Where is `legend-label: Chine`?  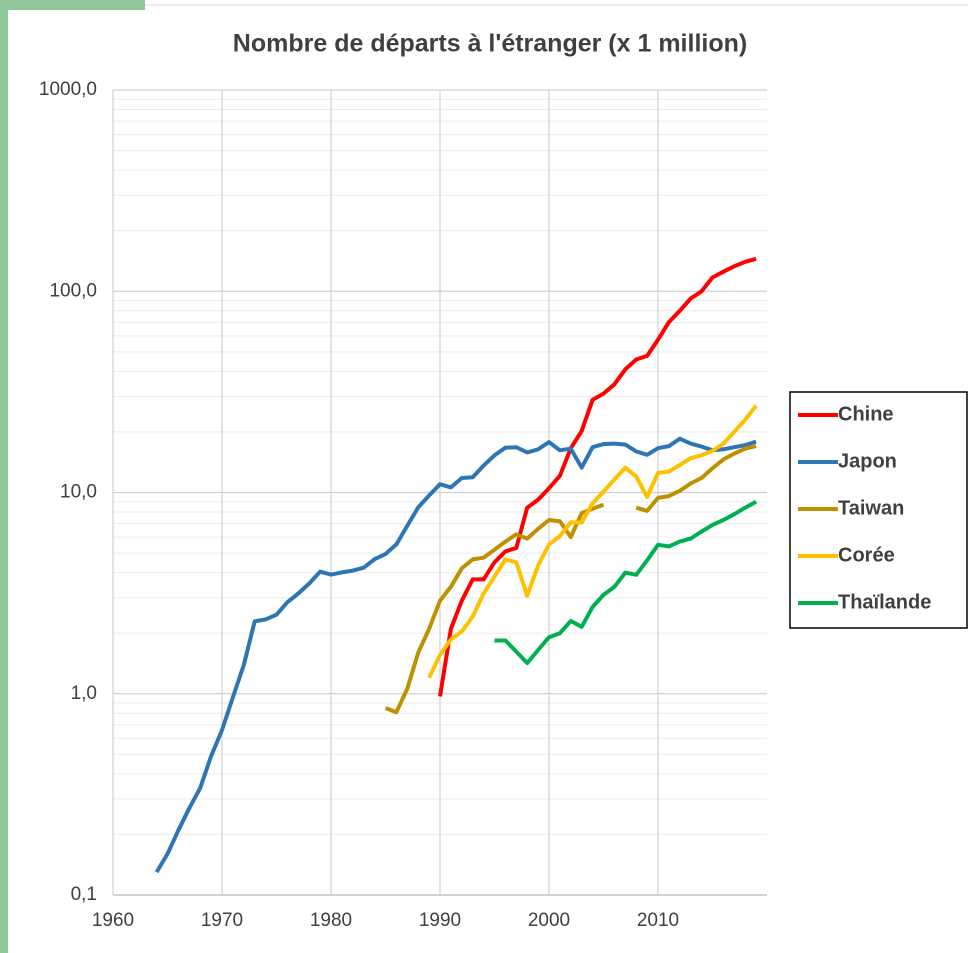 legend-label: Chine is located at coordinates (866, 414).